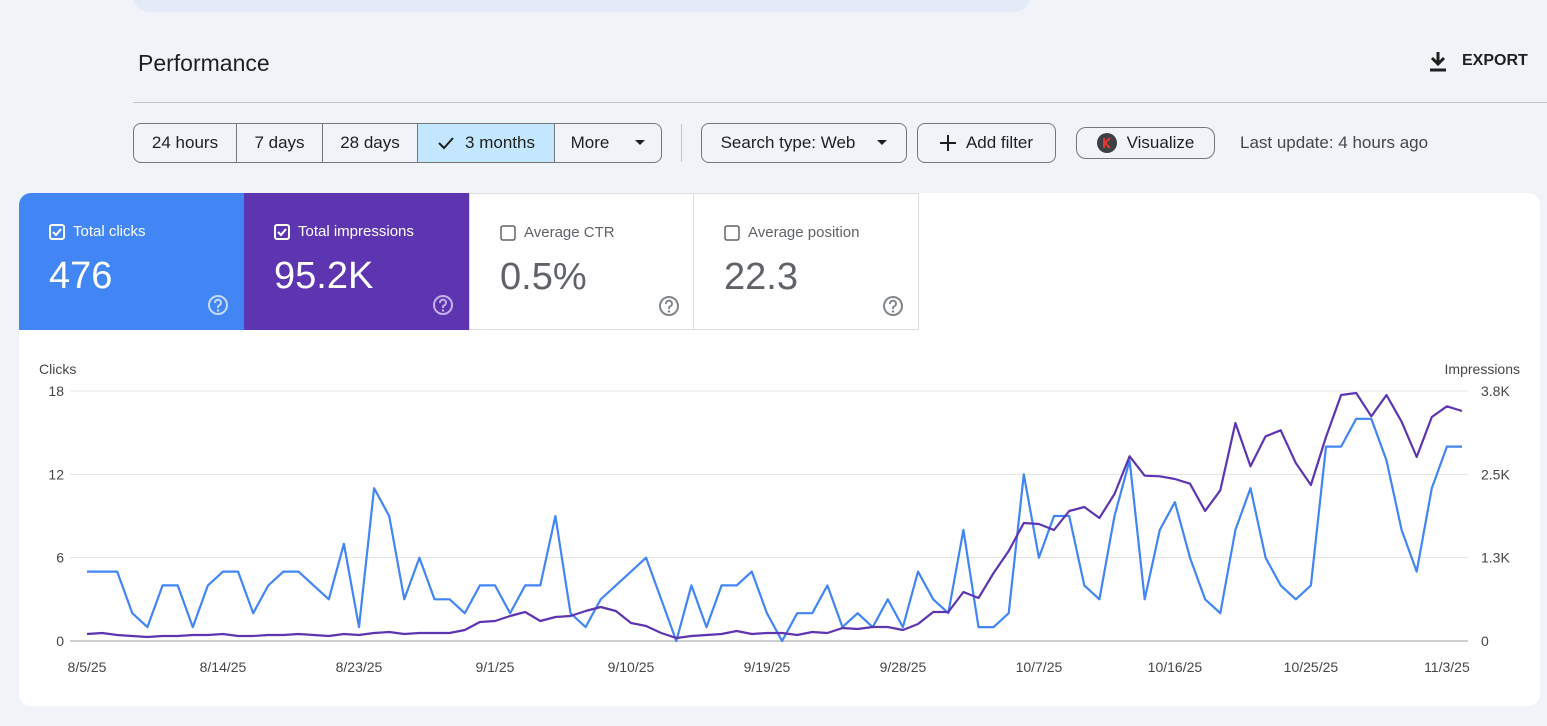  I want to click on metric-label: Total impressions, so click(356, 231).